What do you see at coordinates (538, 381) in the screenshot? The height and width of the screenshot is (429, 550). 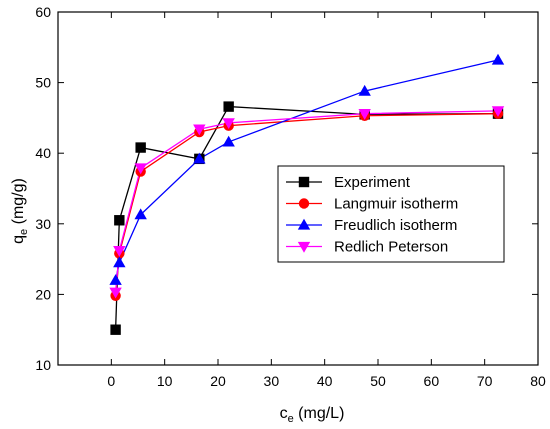 I see `x-tick-label: 80` at bounding box center [538, 381].